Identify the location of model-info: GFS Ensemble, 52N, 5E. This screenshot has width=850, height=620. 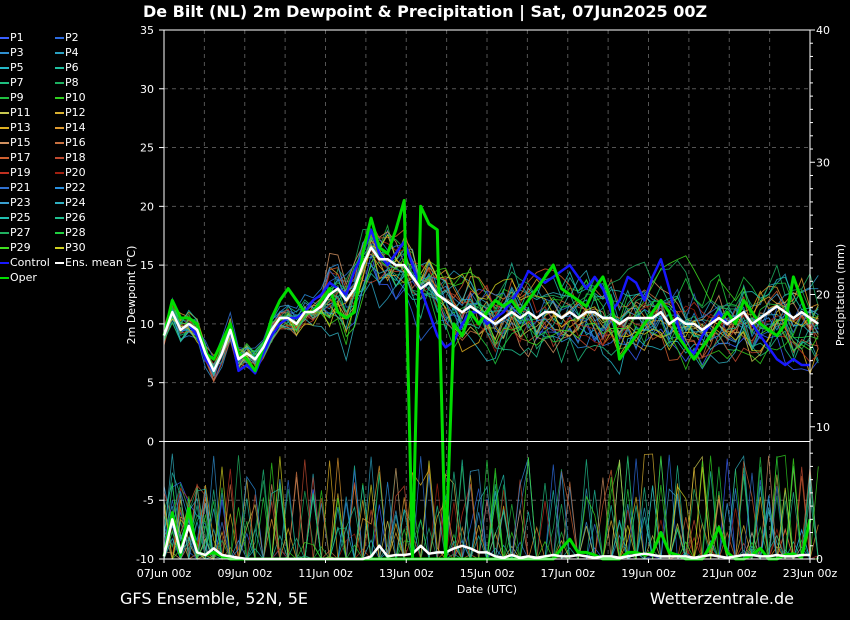
(214, 598).